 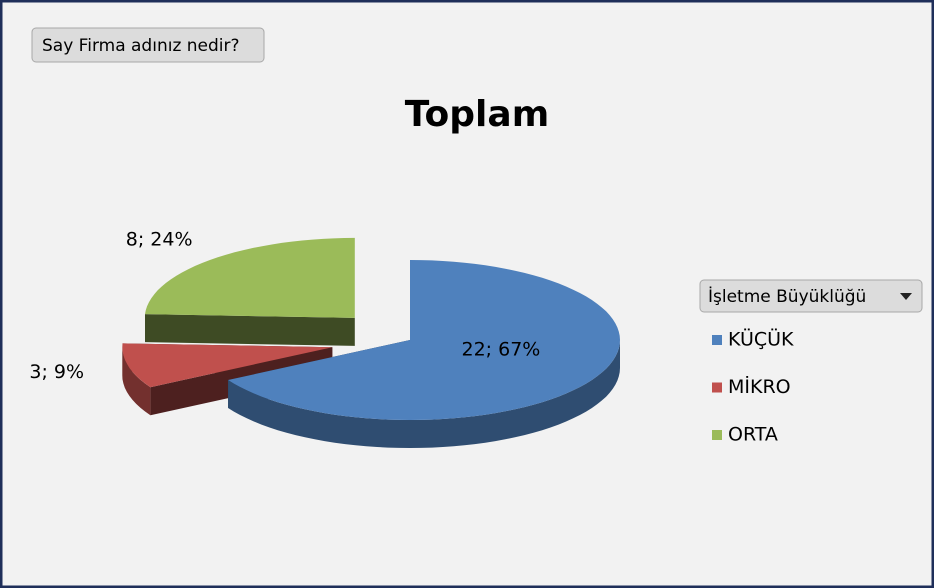 I want to click on field-button-label: Say Firma adınız nedir?, so click(x=141, y=46).